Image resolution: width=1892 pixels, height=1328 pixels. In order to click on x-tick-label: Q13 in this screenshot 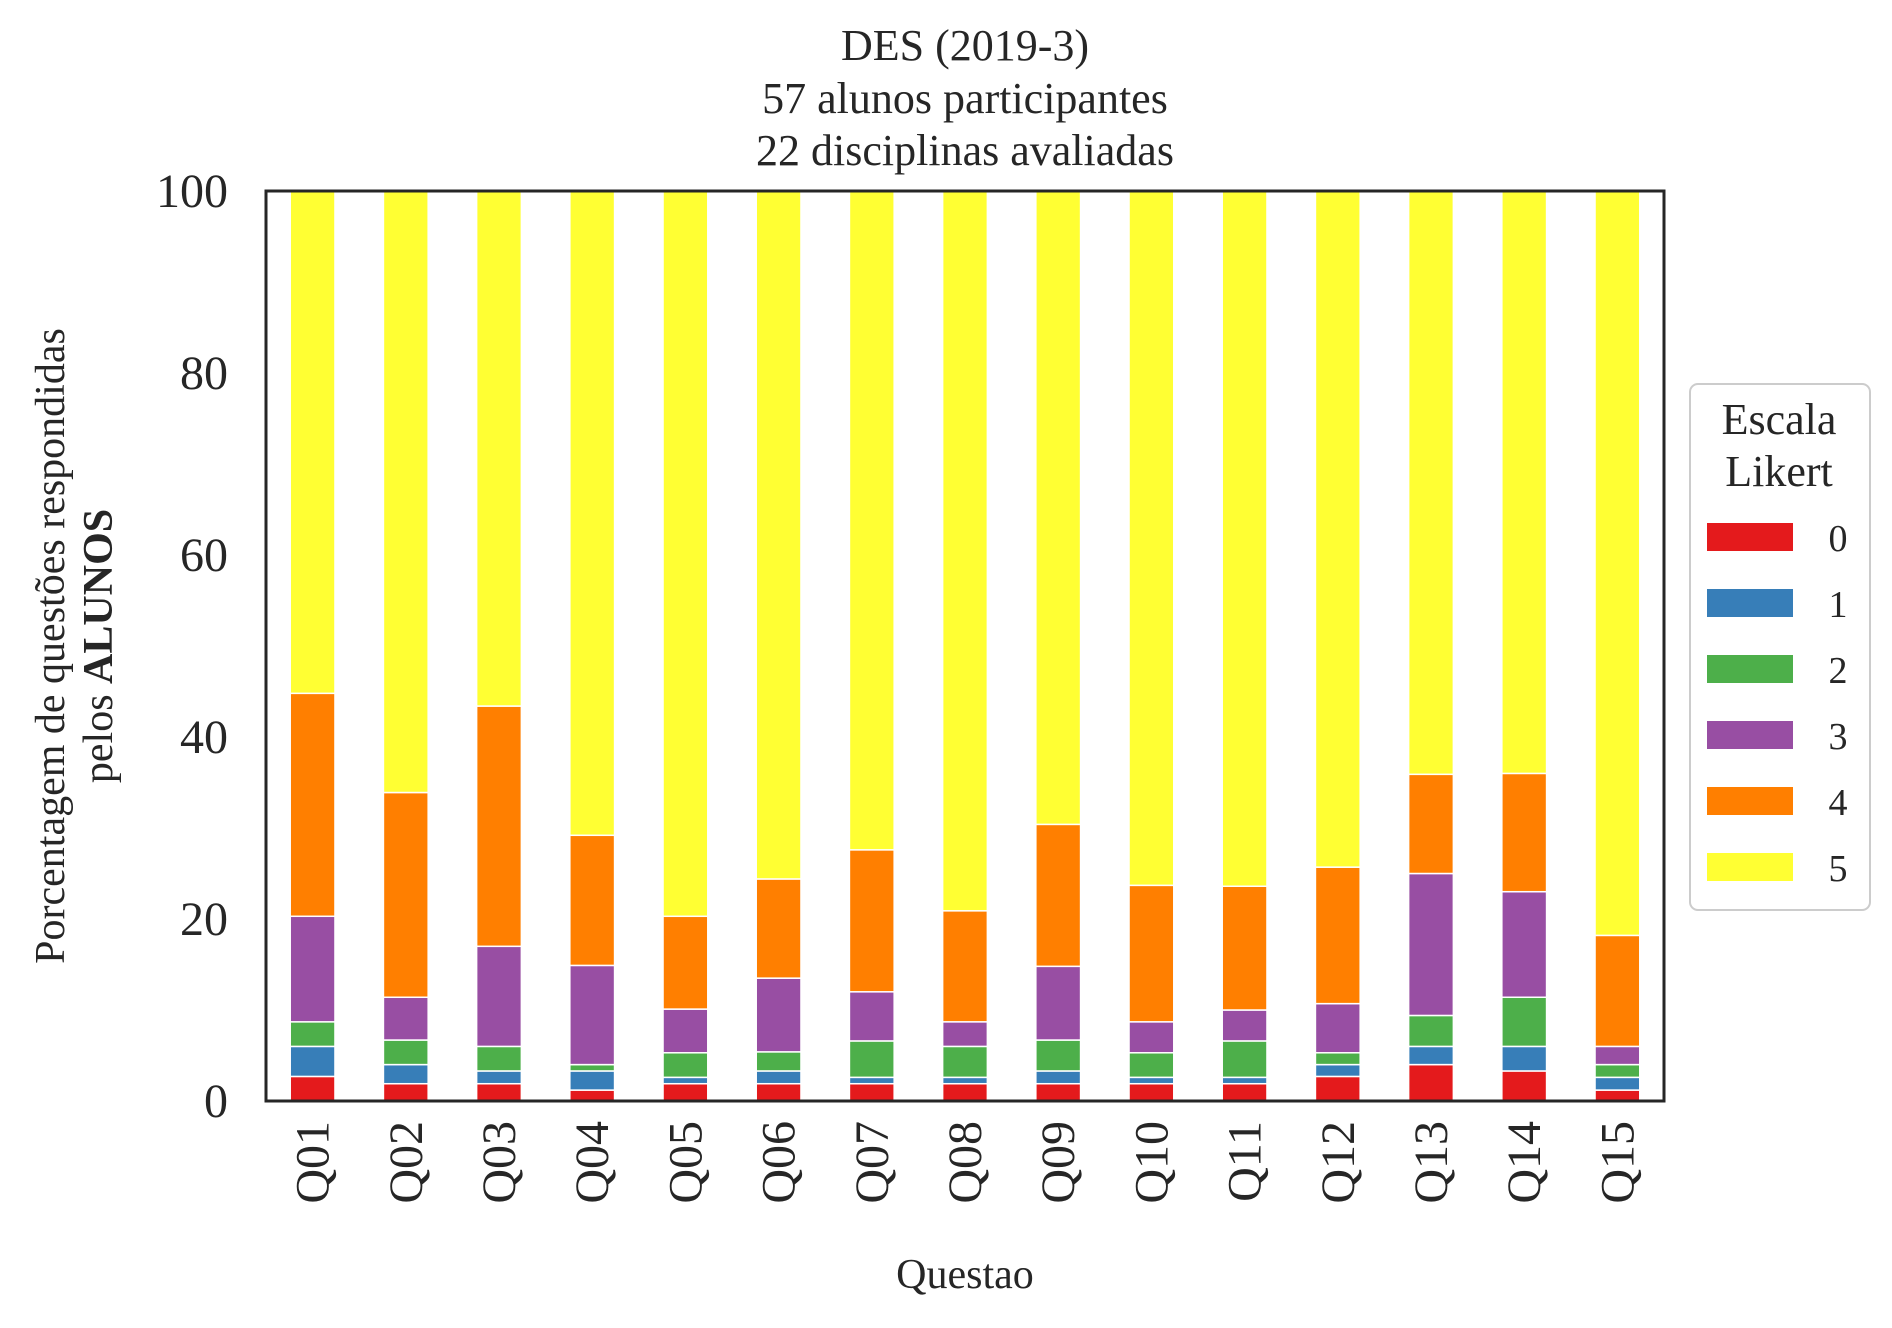, I will do `click(1431, 1162)`.